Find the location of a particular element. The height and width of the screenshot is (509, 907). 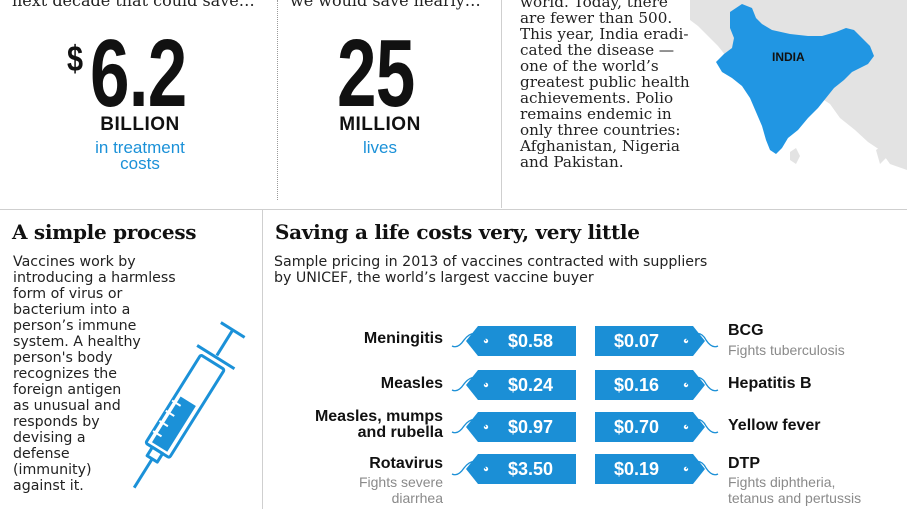

price-tag-mmr is located at coordinates (521, 427).